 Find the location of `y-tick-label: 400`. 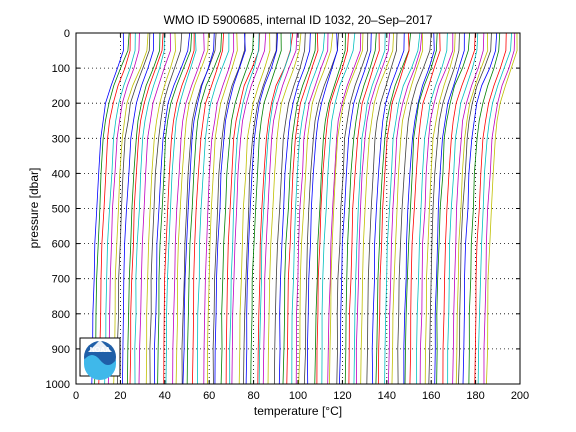

y-tick-label: 400 is located at coordinates (61, 174).